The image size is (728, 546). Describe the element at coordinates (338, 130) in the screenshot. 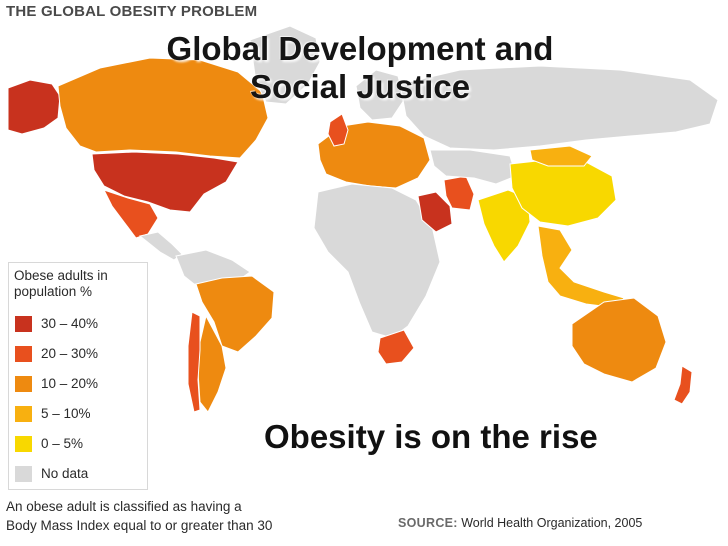

I see `region-united-kingdom` at that location.